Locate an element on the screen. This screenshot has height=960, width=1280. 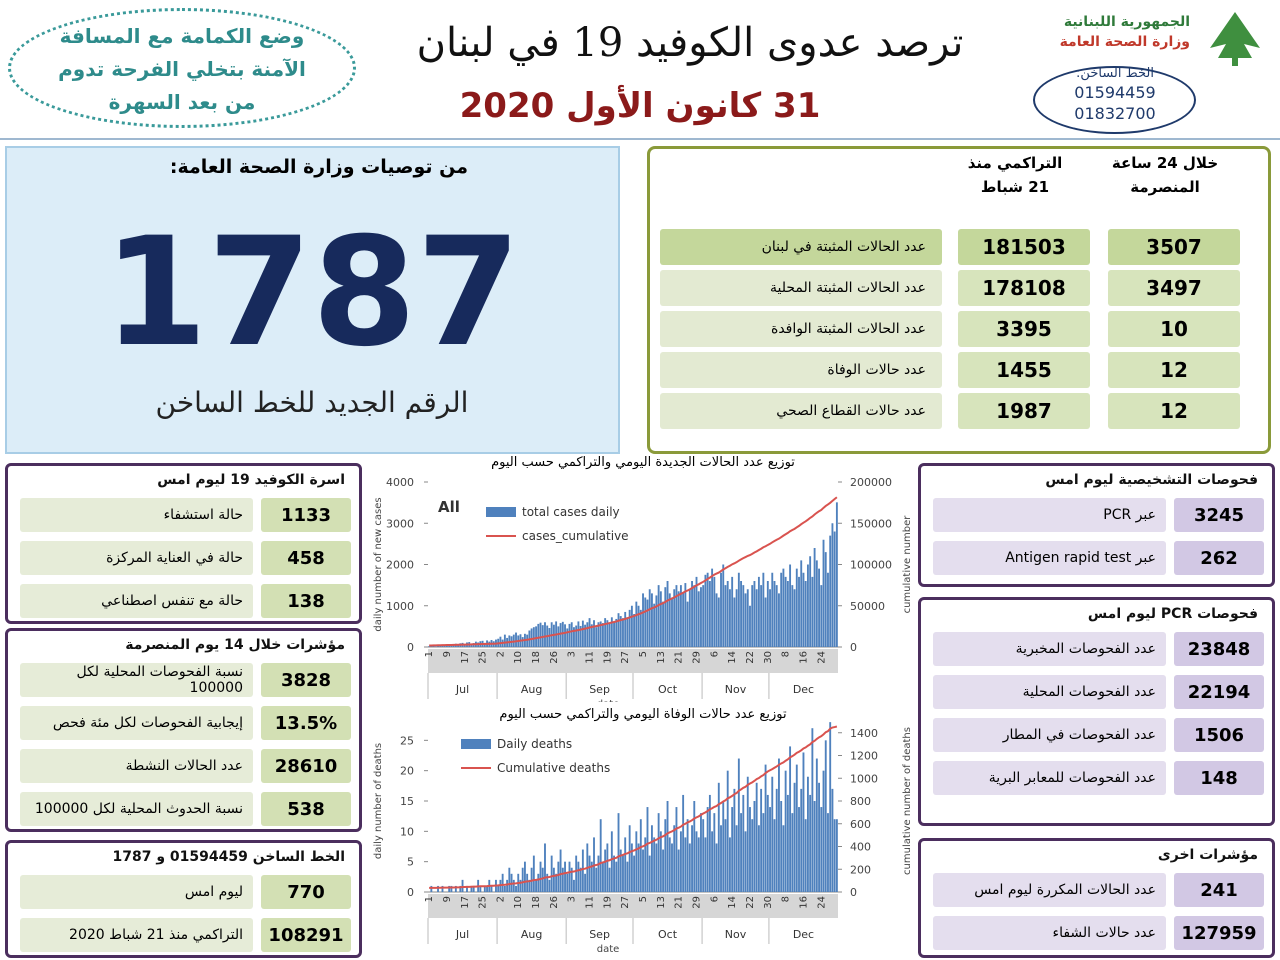
x-tick-label: 6 is located at coordinates (714, 899).